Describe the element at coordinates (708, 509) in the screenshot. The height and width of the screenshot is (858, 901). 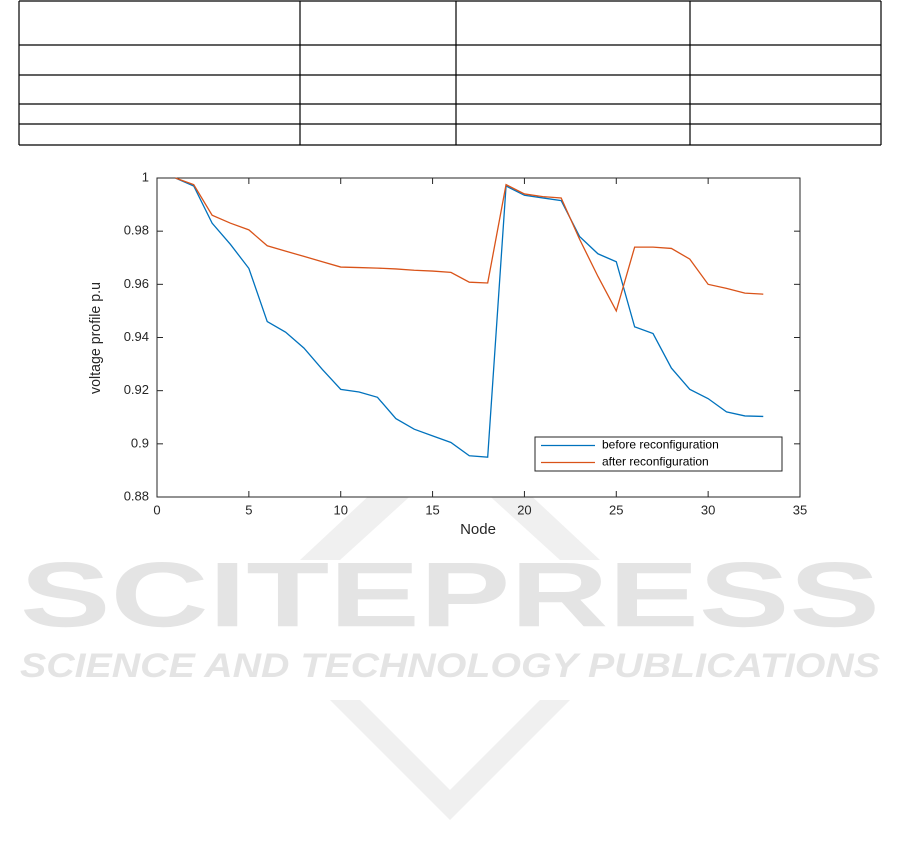
I see `x-tick-label: 30` at that location.